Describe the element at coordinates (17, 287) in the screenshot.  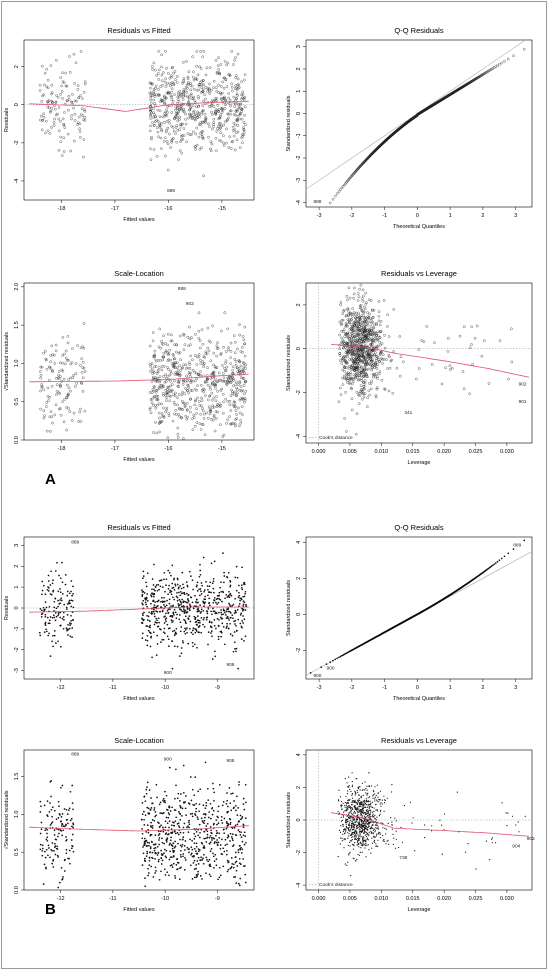
I see `y-tick-label: 2.0` at that location.